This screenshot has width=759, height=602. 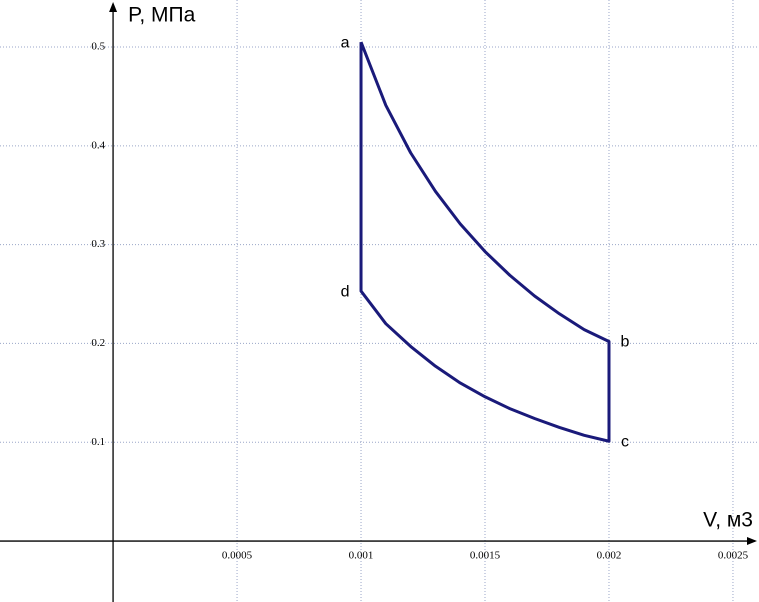 I want to click on x-tick-label: 0.002, so click(x=609, y=556).